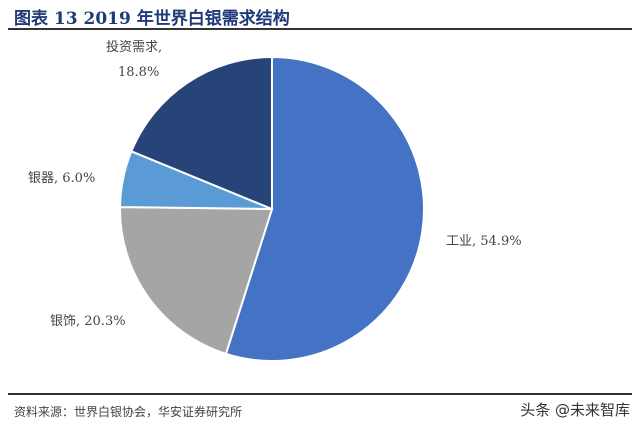  What do you see at coordinates (152, 19) in the screenshot?
I see `chart-title: 图表 13 2019 年世界白银需求结构` at bounding box center [152, 19].